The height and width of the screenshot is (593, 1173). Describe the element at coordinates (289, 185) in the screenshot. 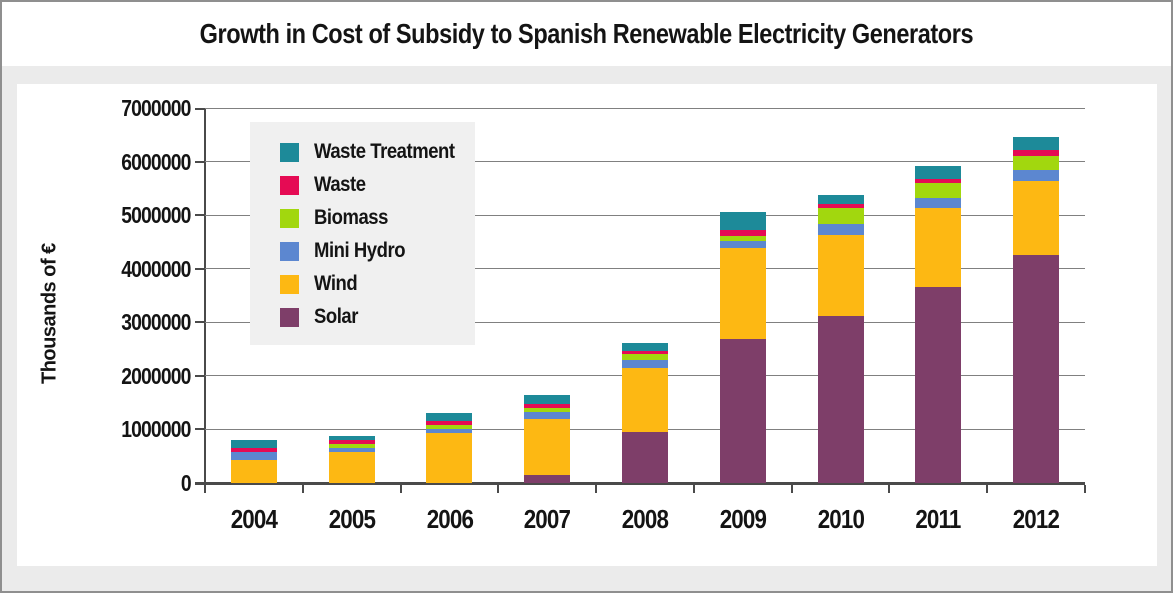

I see `waste-swatch-icon` at that location.